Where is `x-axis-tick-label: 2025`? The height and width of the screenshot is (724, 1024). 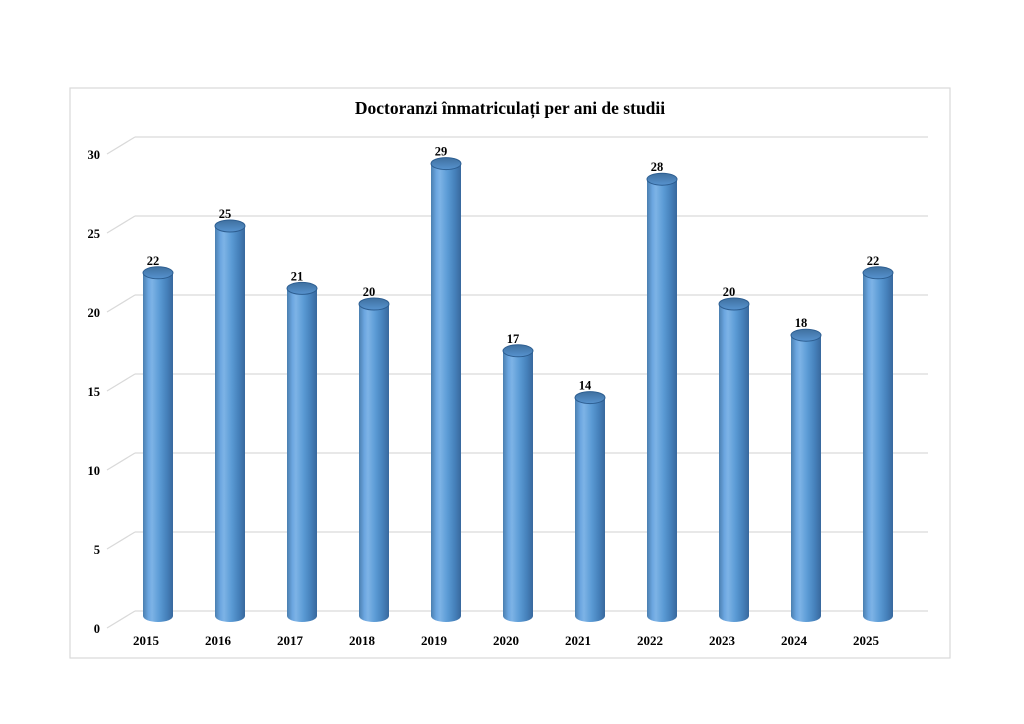
x-axis-tick-label: 2025 is located at coordinates (866, 640).